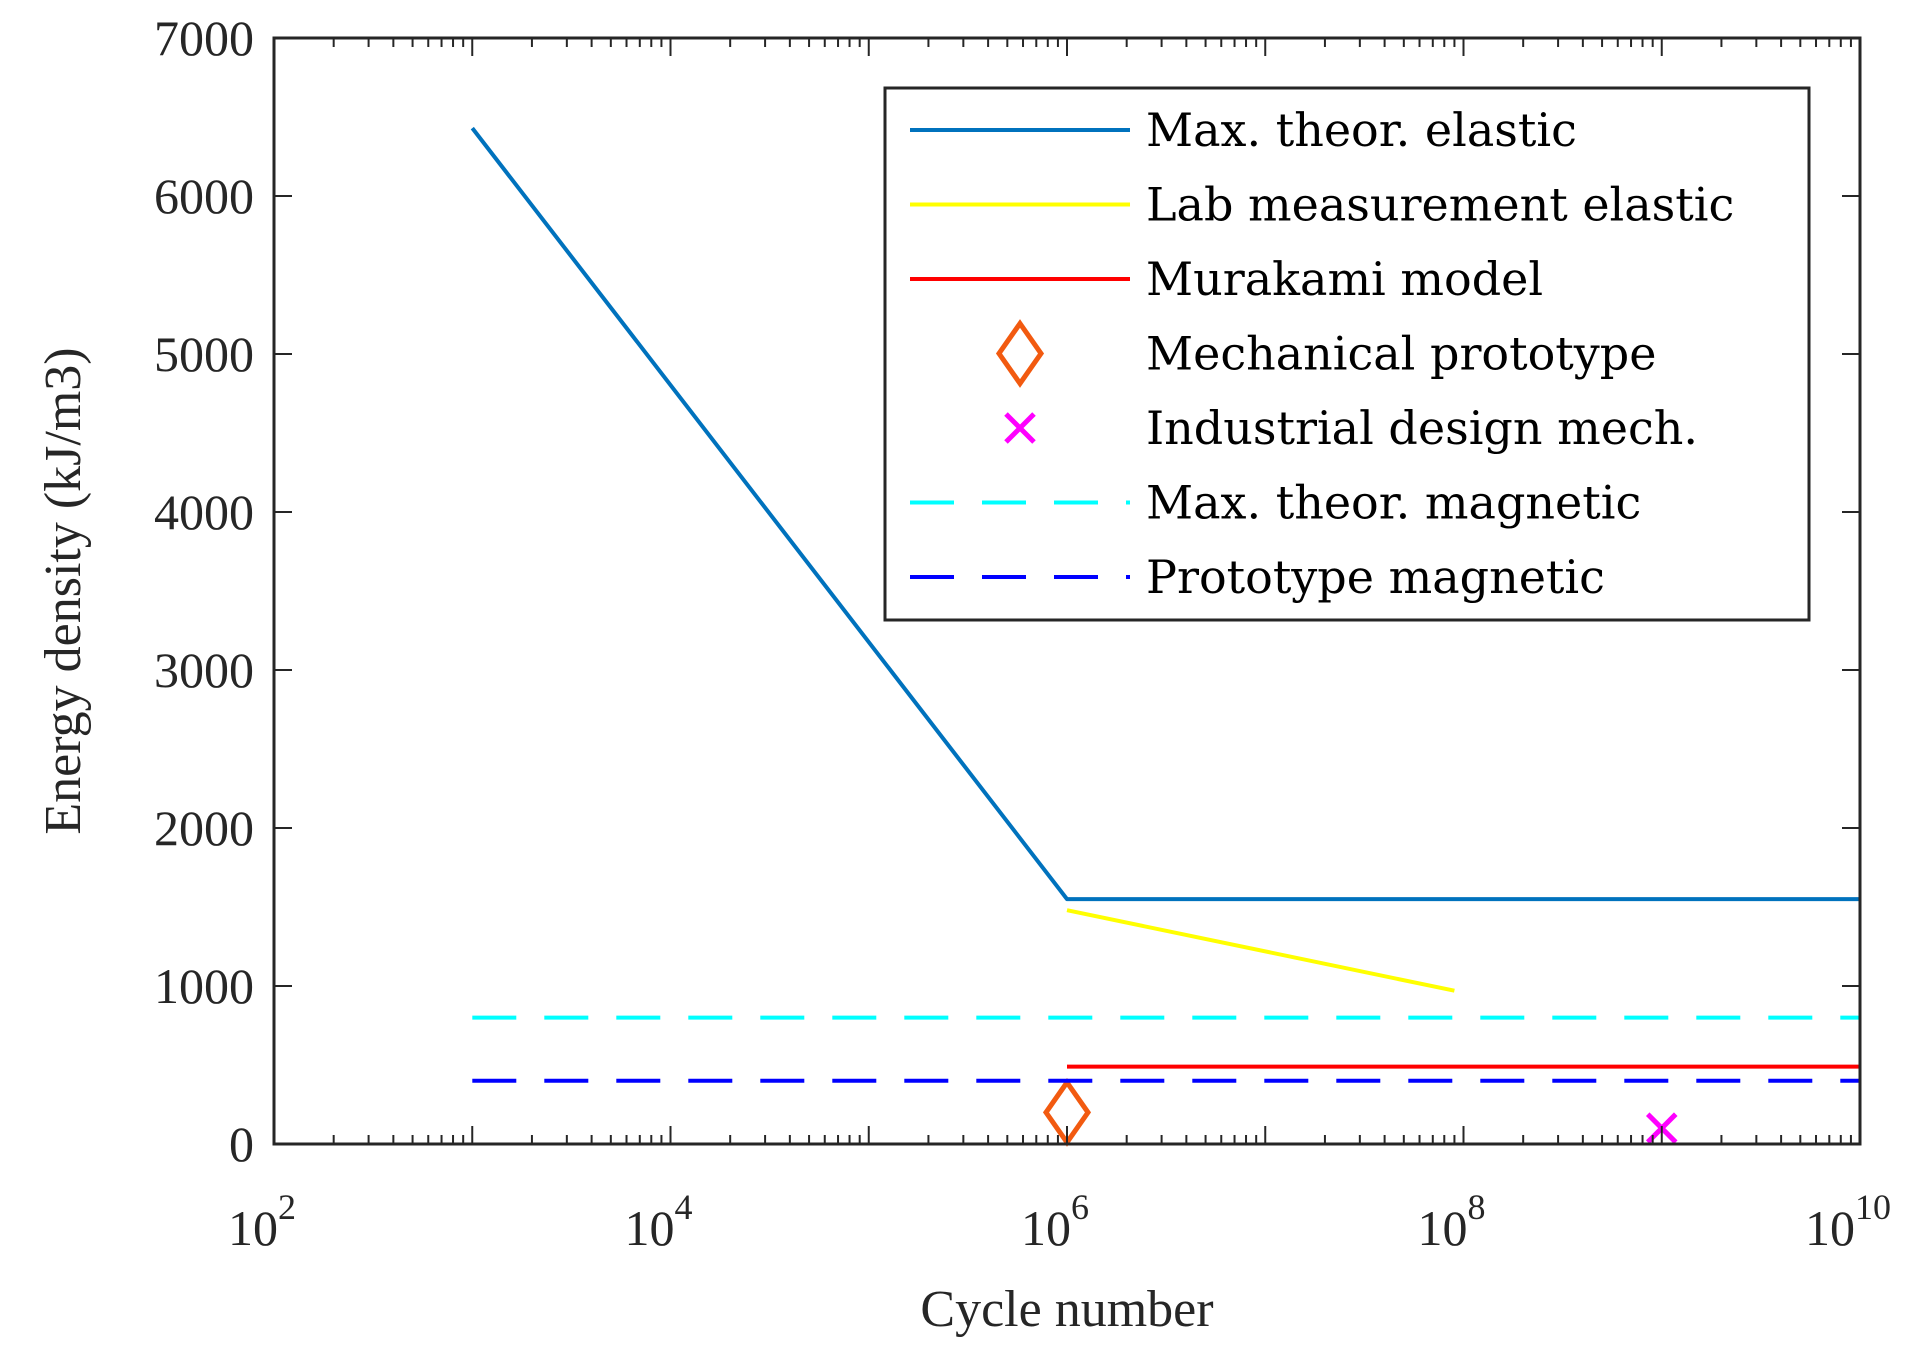 The height and width of the screenshot is (1354, 1932). What do you see at coordinates (204, 196) in the screenshot?
I see `y-tick-label: 6000` at bounding box center [204, 196].